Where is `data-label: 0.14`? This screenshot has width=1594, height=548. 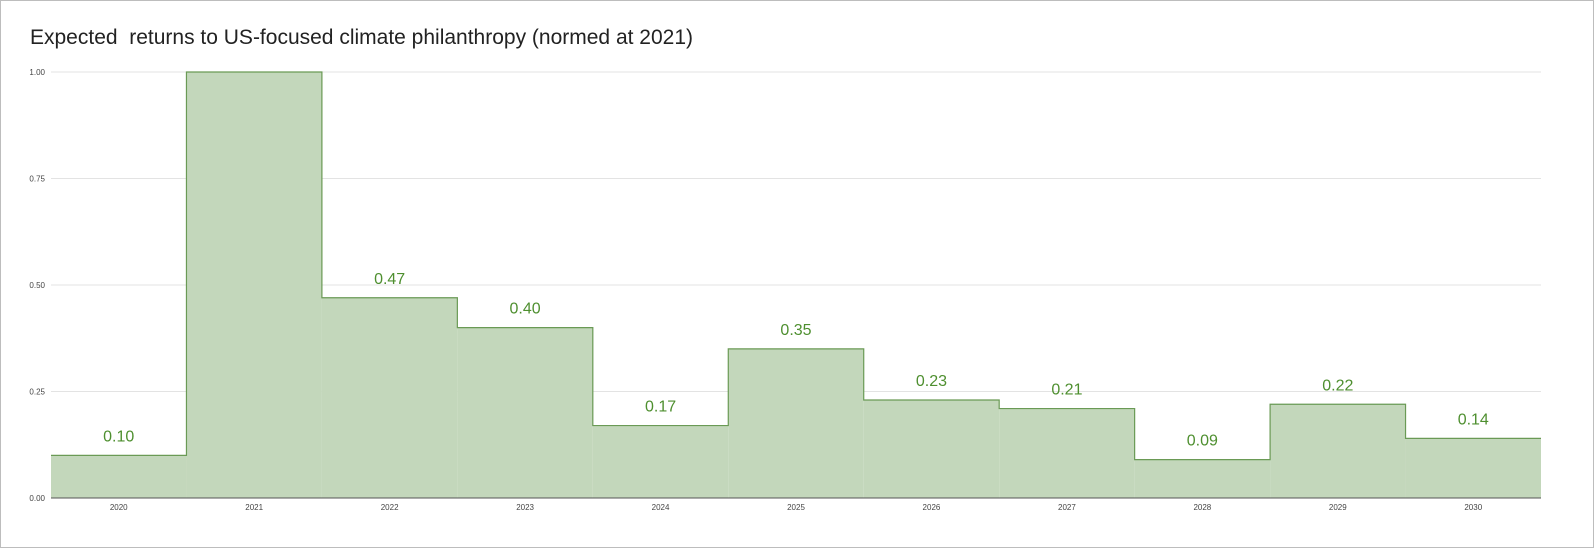 data-label: 0.14 is located at coordinates (1473, 419).